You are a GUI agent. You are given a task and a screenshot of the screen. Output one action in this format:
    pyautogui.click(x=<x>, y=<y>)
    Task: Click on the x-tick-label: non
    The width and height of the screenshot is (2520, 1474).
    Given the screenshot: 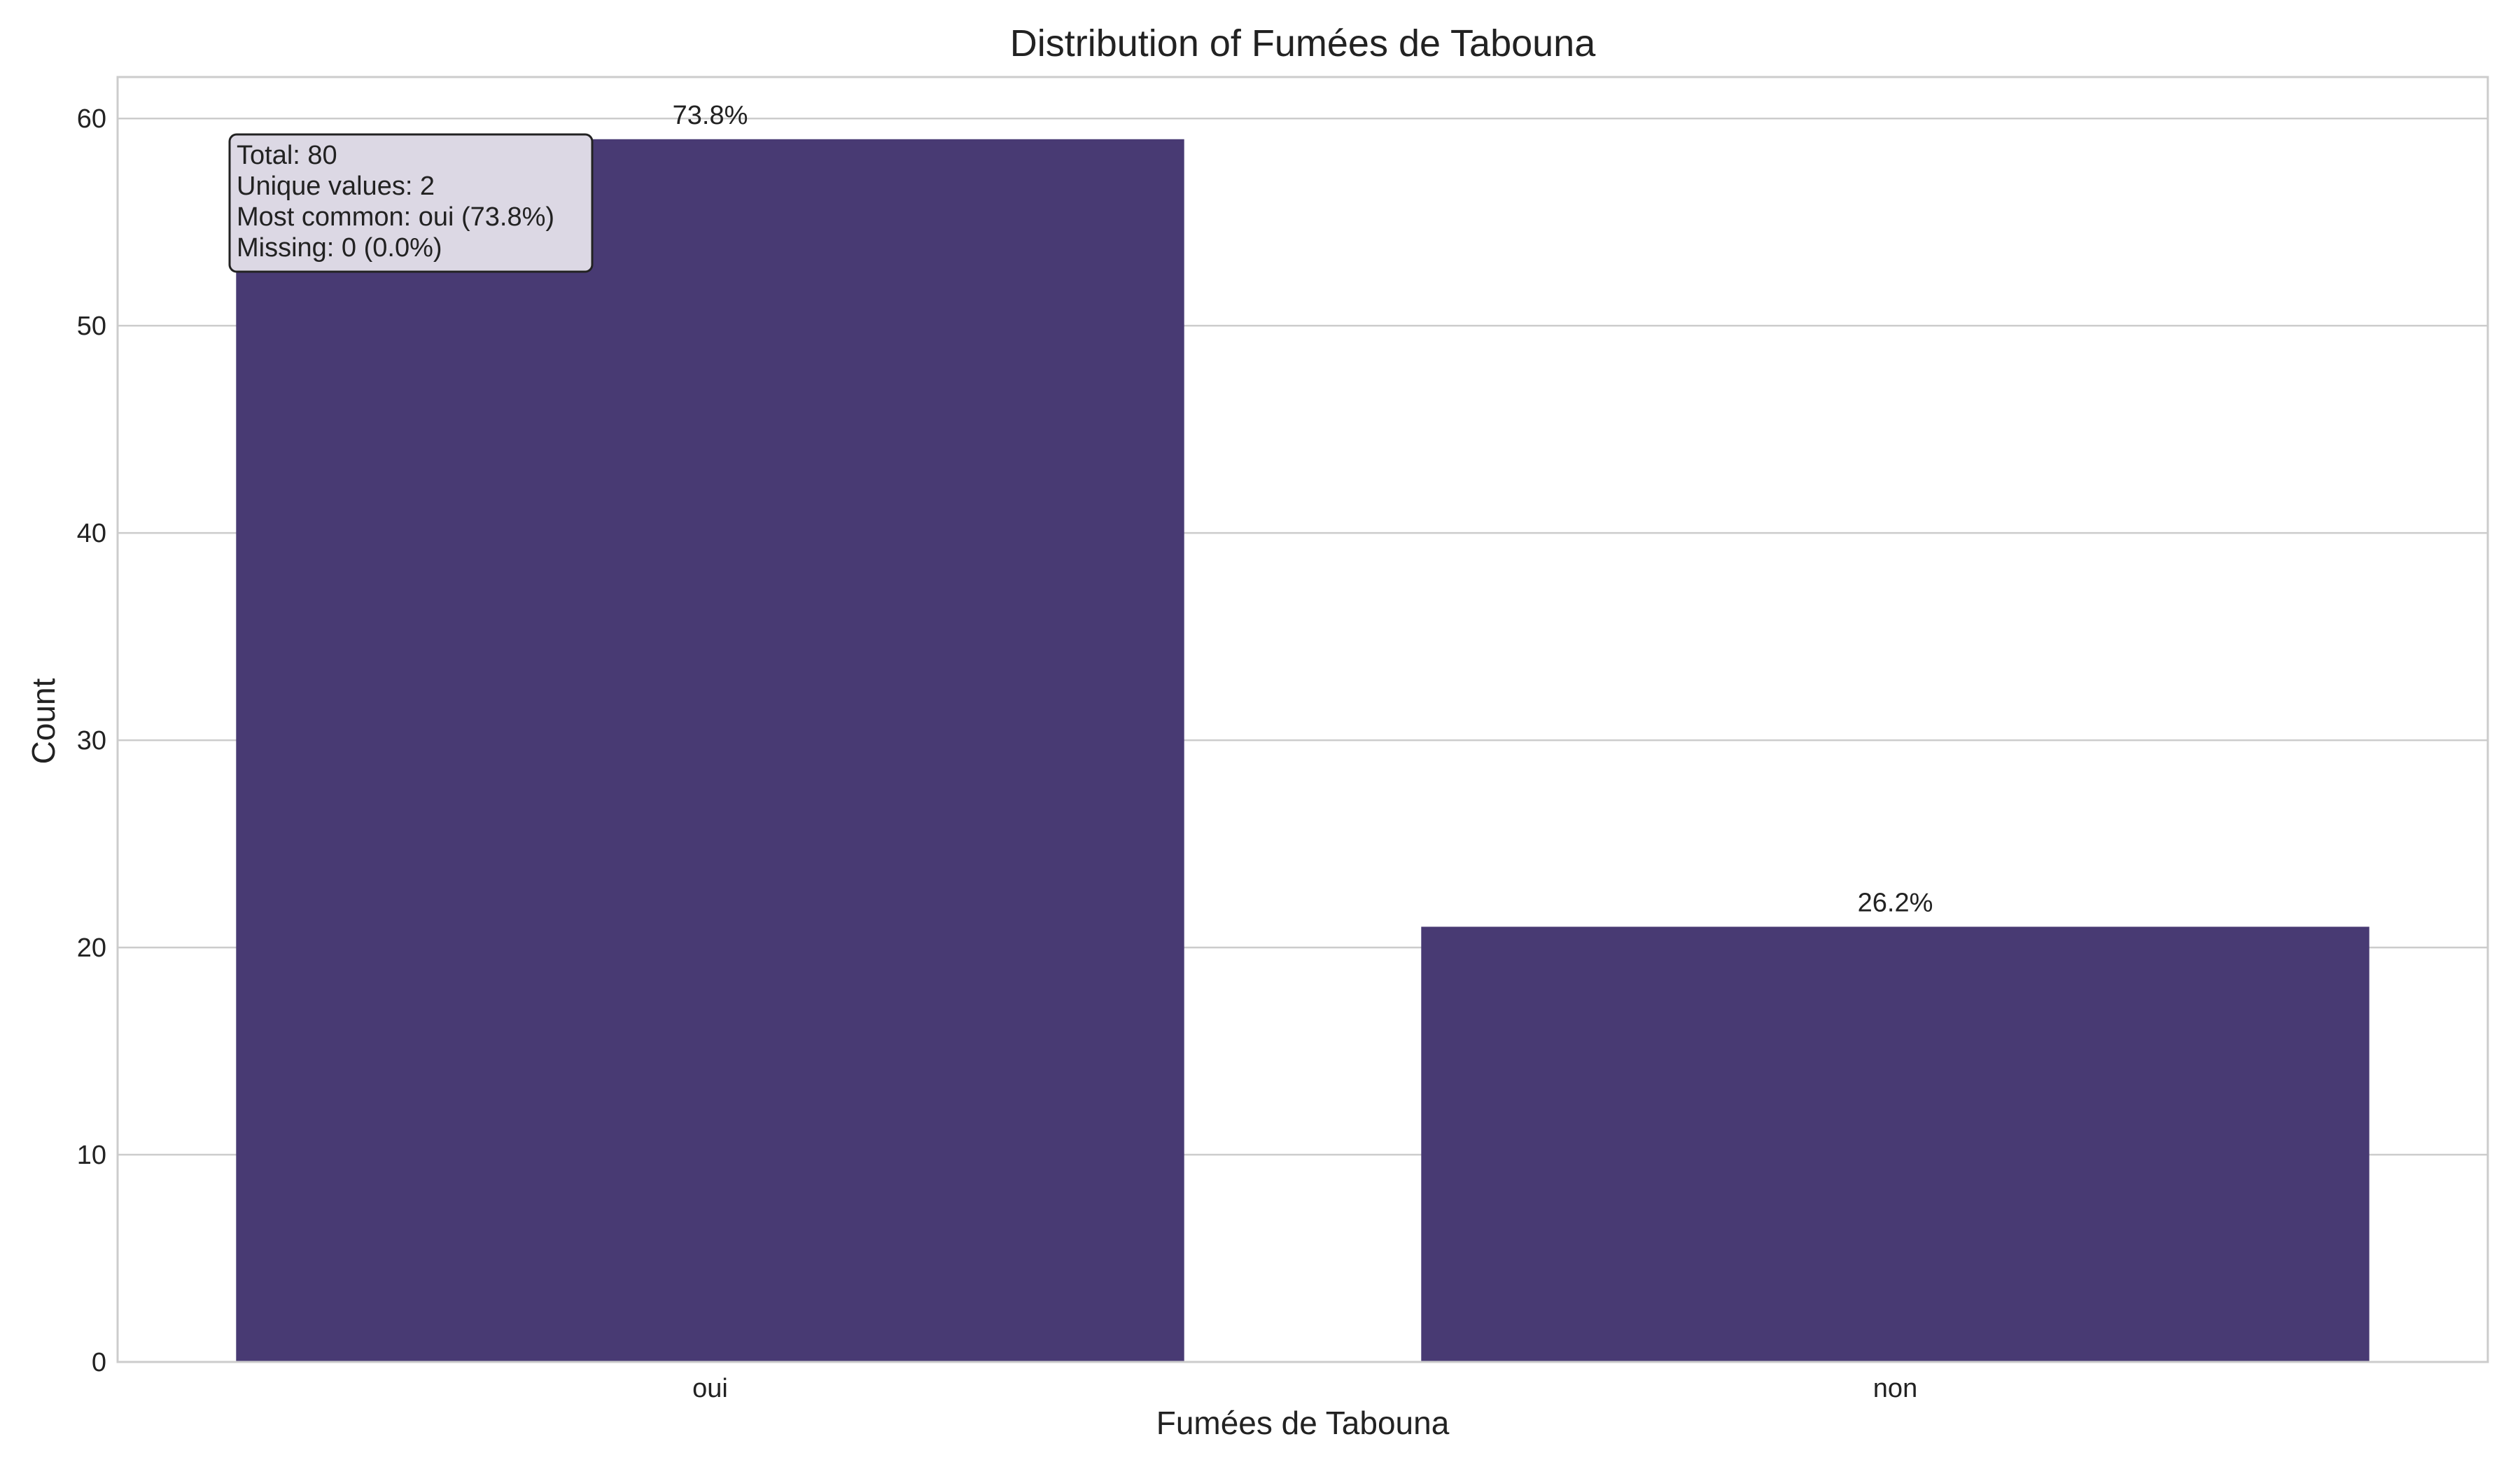 What is the action you would take?
    pyautogui.click(x=1895, y=1388)
    